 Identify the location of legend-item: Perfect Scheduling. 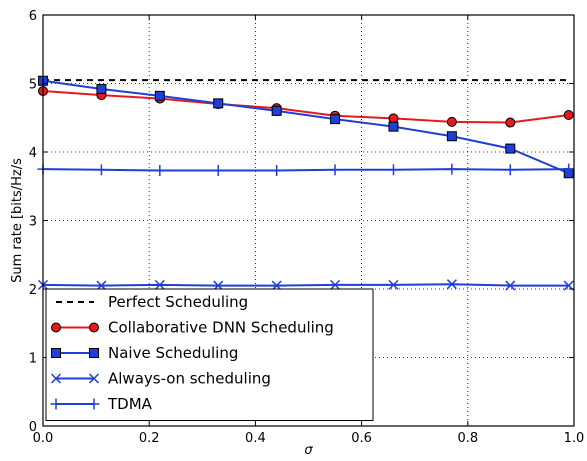
(152, 302).